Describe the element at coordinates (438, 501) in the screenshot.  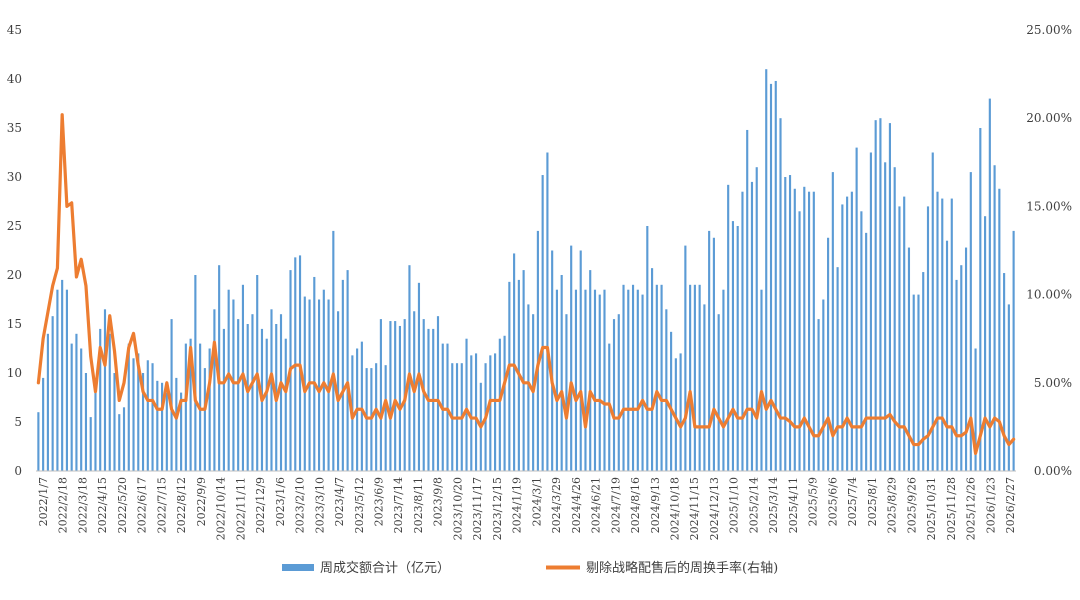
I see `x-axis-tick-label: 2023/9/8` at that location.